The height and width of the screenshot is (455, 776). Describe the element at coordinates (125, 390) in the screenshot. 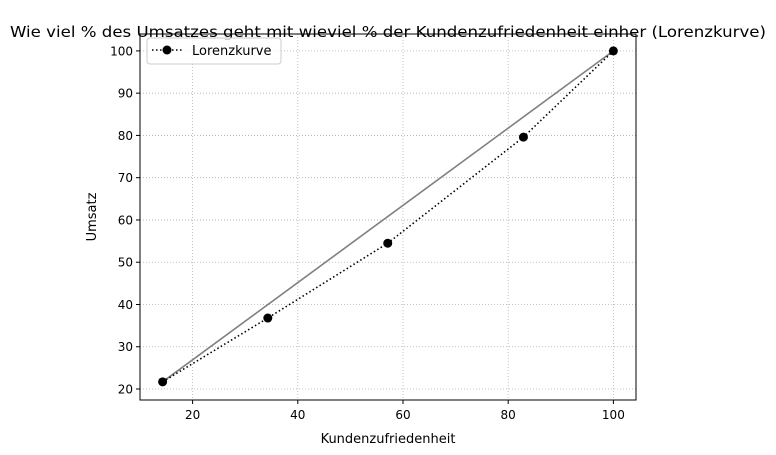

I see `y-tick-label: 20` at that location.